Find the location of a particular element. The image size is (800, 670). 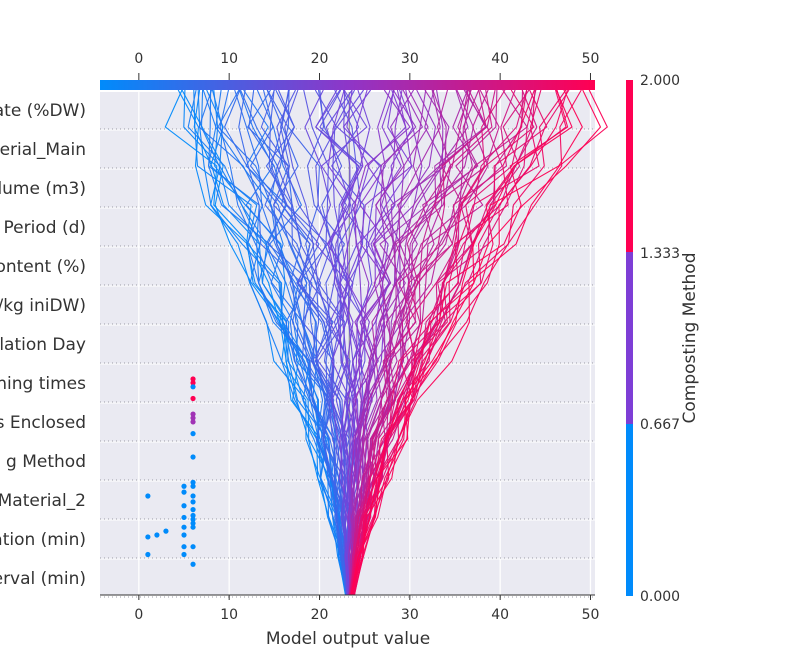

colorbar-tick-1333: 1.333 is located at coordinates (660, 254).